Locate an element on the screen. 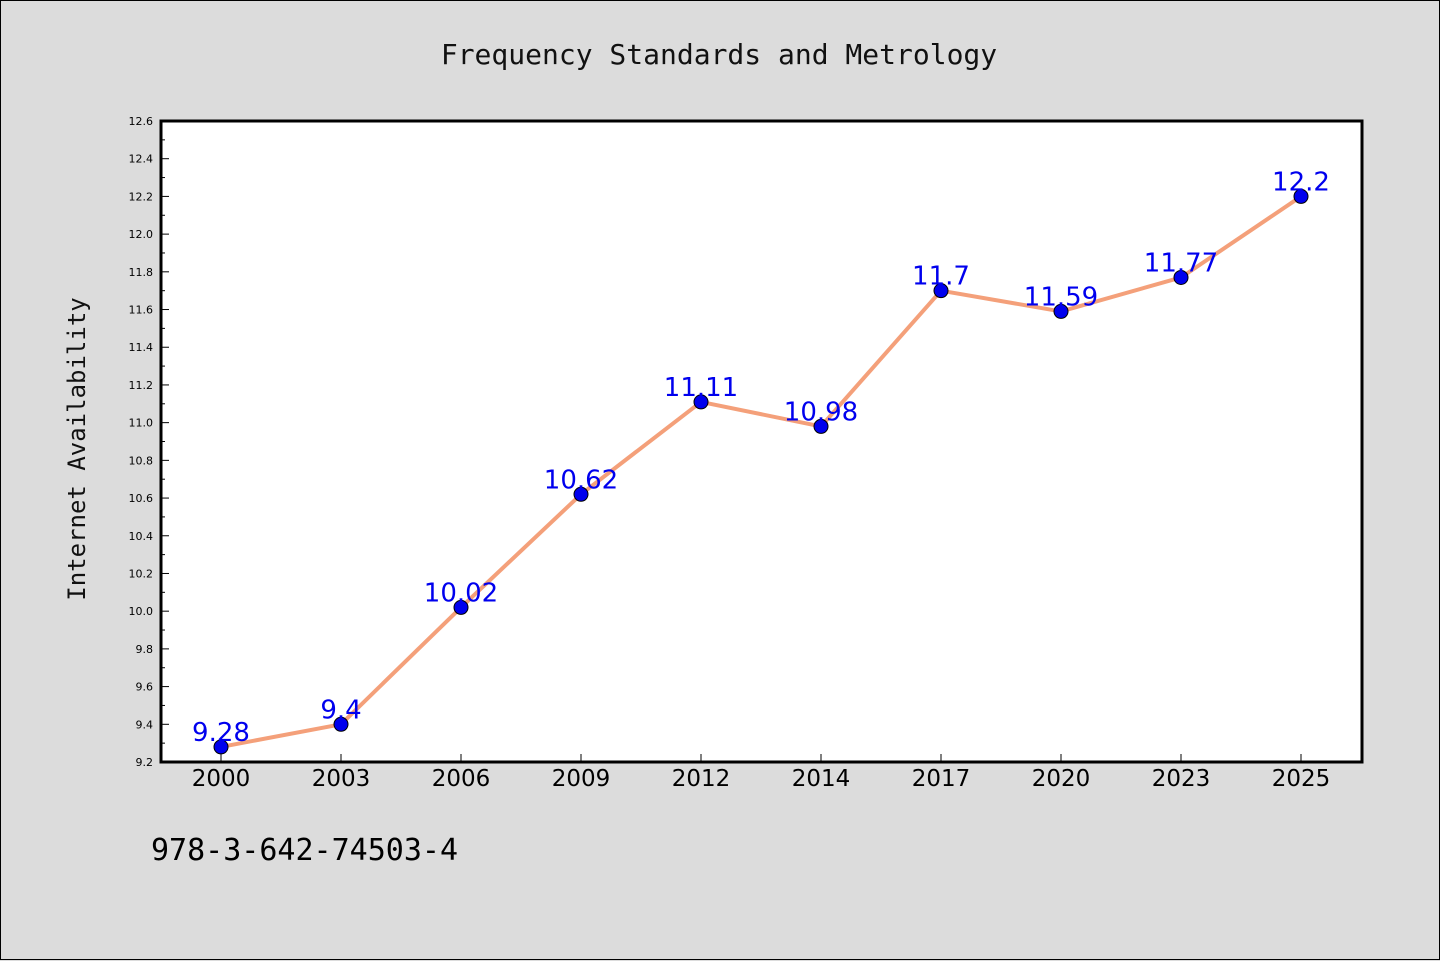  y-tick-label: 11.0 is located at coordinates (141, 423).